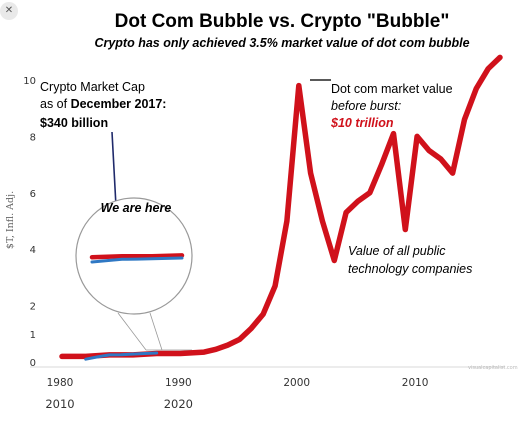 This screenshot has width=532, height=431. I want to click on y-tick-label: 6, so click(33, 194).